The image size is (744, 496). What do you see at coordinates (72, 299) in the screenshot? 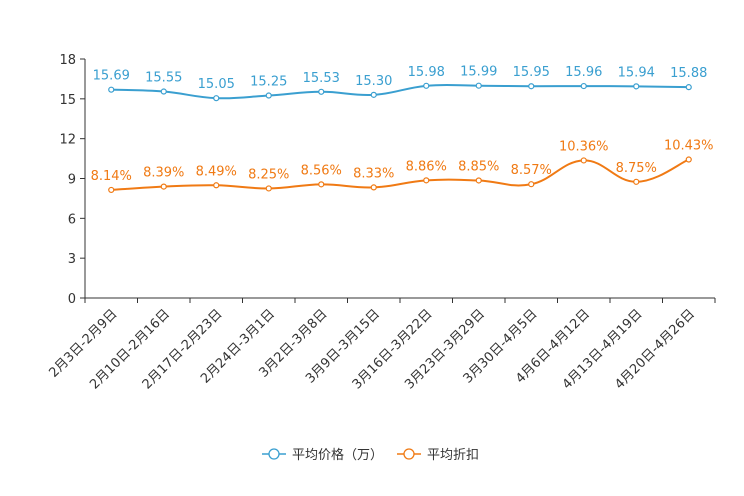
I see `y-tick-label: 0` at bounding box center [72, 299].